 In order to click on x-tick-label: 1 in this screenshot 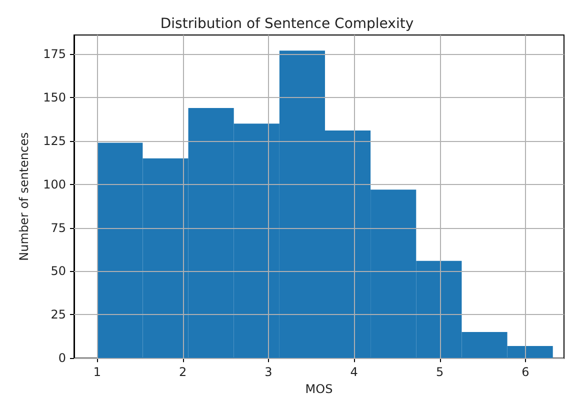, I will do `click(97, 372)`.